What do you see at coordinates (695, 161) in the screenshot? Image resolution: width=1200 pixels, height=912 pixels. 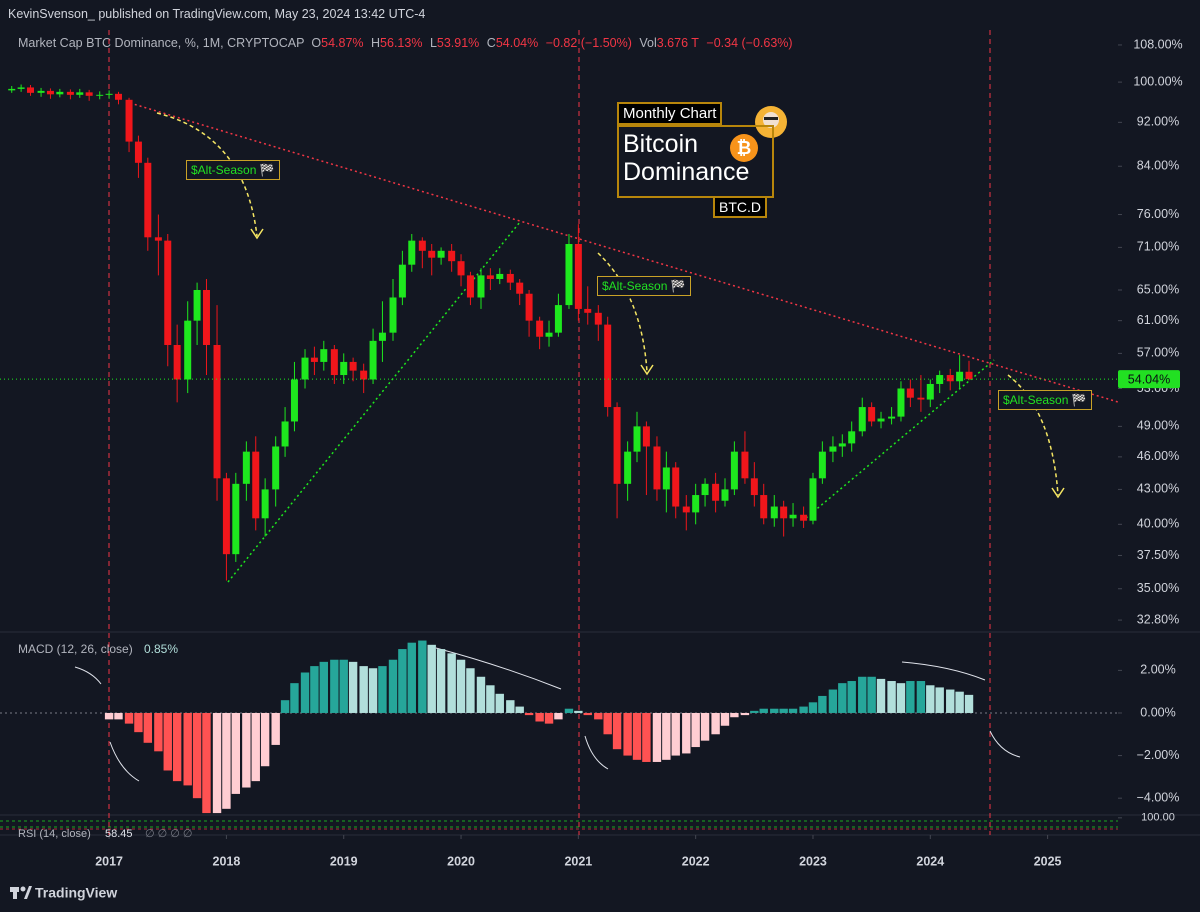 I see `info-title: Bitcoin Dominance` at bounding box center [695, 161].